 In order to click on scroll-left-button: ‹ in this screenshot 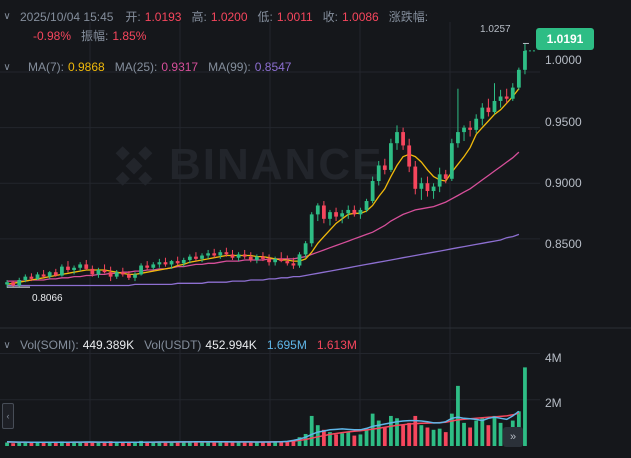, I will do `click(8, 416)`.